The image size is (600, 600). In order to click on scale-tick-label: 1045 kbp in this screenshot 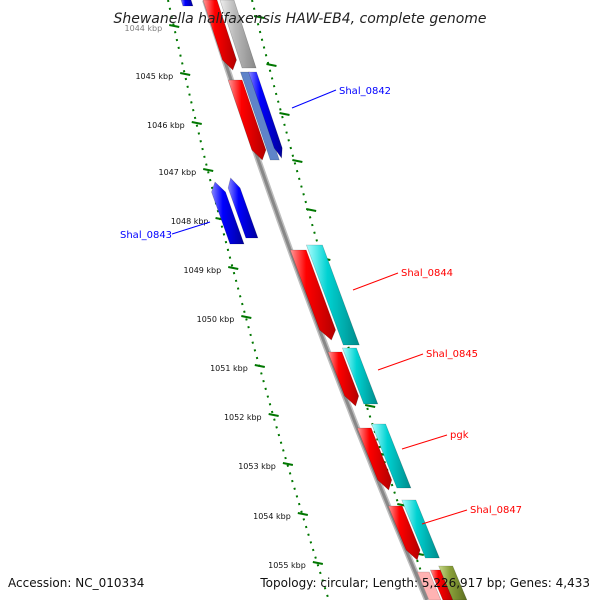, I will do `click(154, 76)`.